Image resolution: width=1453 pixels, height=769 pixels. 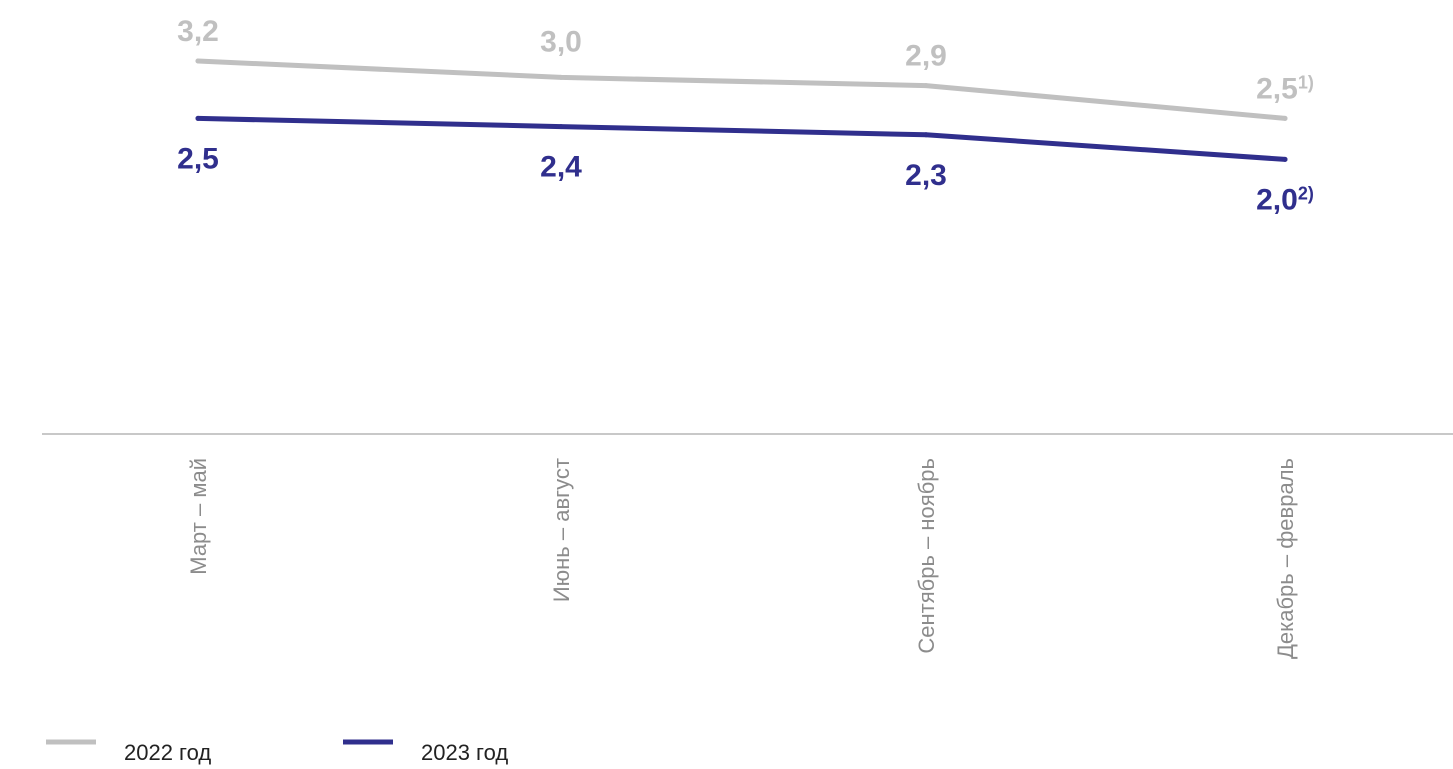 What do you see at coordinates (198, 158) in the screenshot?
I see `data-label: 2,5` at bounding box center [198, 158].